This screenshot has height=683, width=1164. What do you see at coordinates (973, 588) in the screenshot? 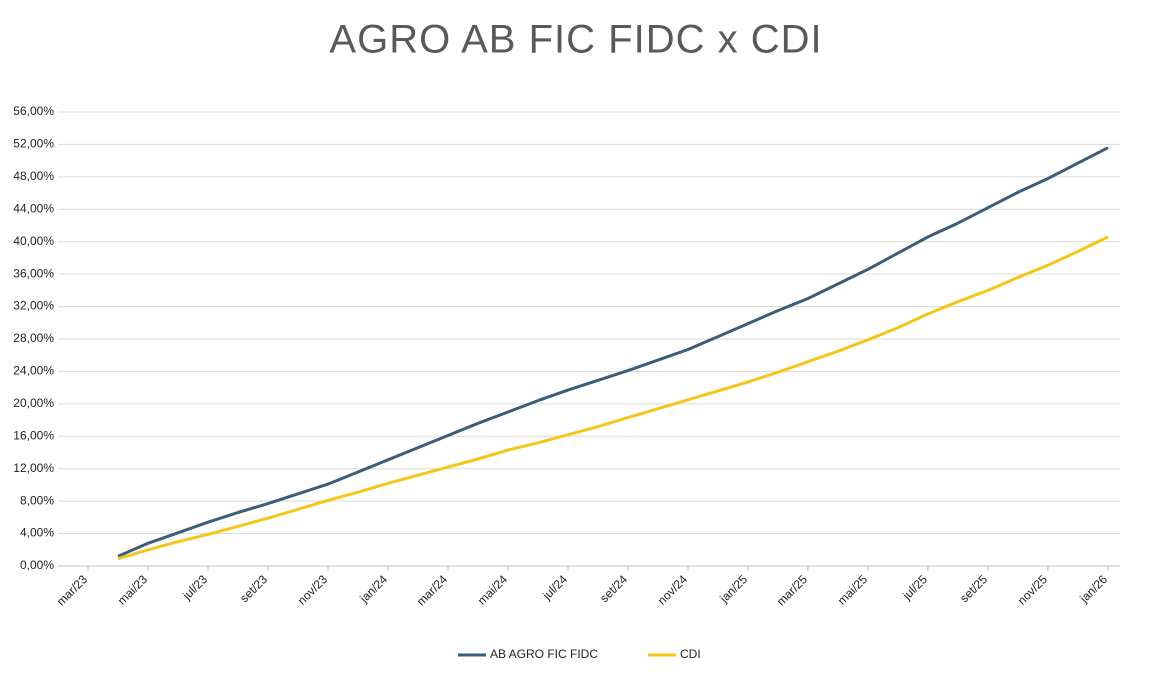
I see `x-tick-label: set/25` at bounding box center [973, 588].